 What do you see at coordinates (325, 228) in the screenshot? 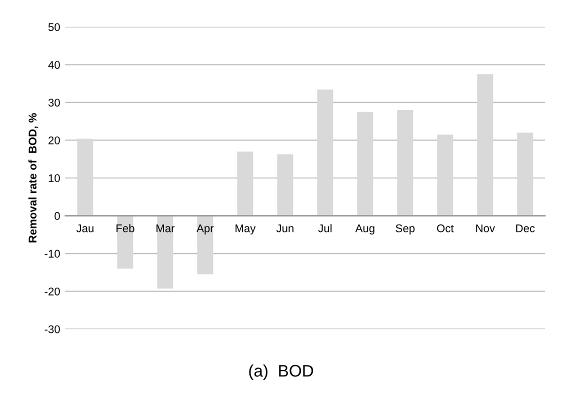
I see `x-tick-label: Jul` at bounding box center [325, 228].